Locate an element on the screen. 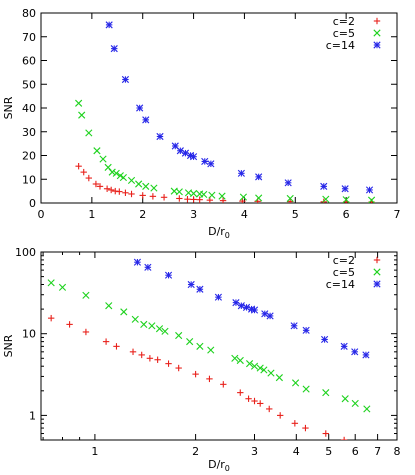  x-axis-label-main: D/r is located at coordinates (216, 464).